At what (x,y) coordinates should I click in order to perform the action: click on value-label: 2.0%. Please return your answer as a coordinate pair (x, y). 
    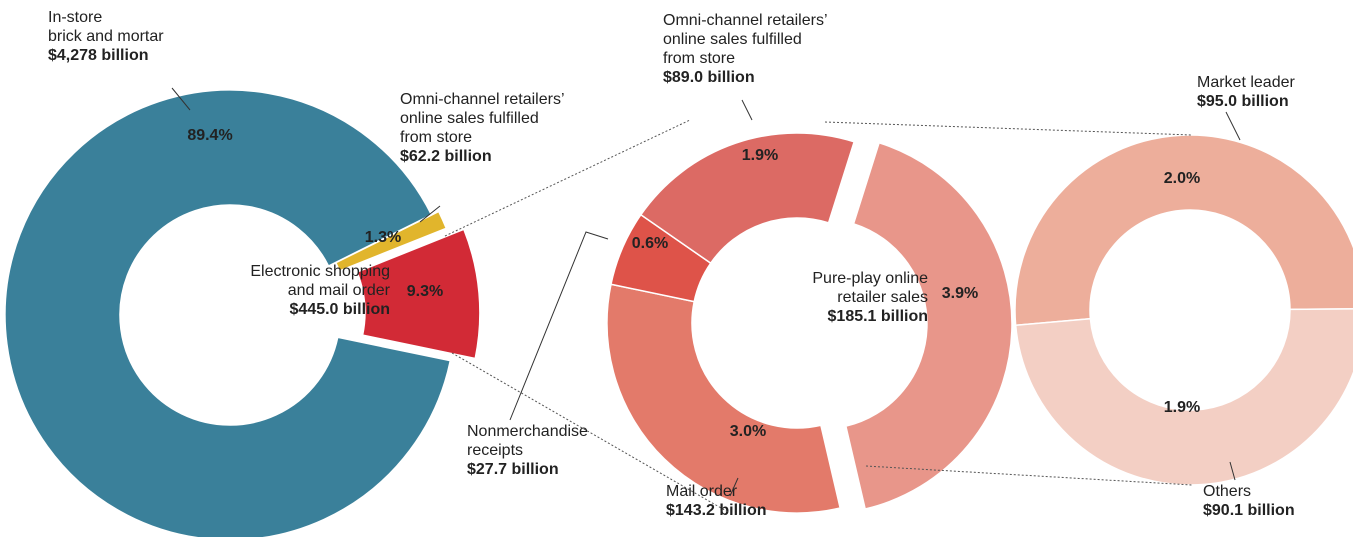
    Looking at the image, I should click on (1182, 178).